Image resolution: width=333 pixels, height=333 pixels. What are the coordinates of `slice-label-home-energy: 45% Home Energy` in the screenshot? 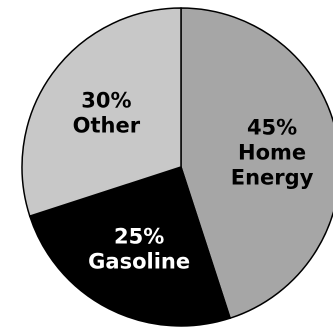 It's located at (272, 153).